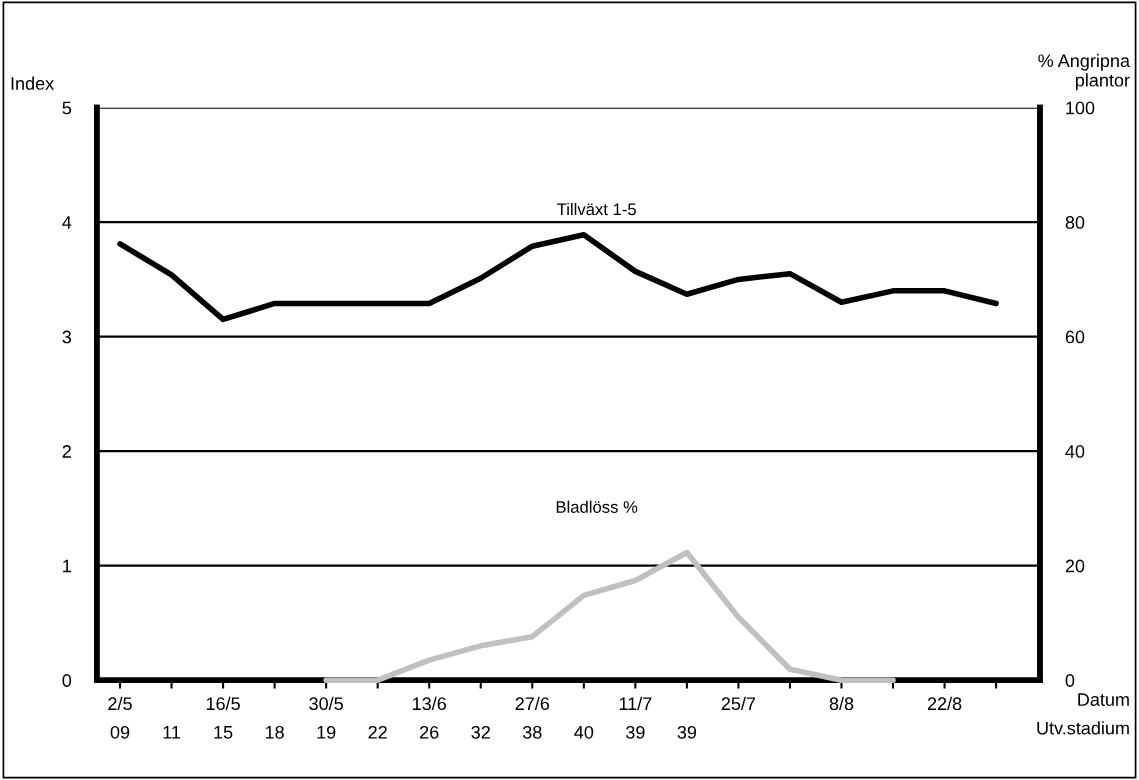 The width and height of the screenshot is (1139, 780). Describe the element at coordinates (596, 209) in the screenshot. I see `annotation: Tillväxt 1-5` at that location.